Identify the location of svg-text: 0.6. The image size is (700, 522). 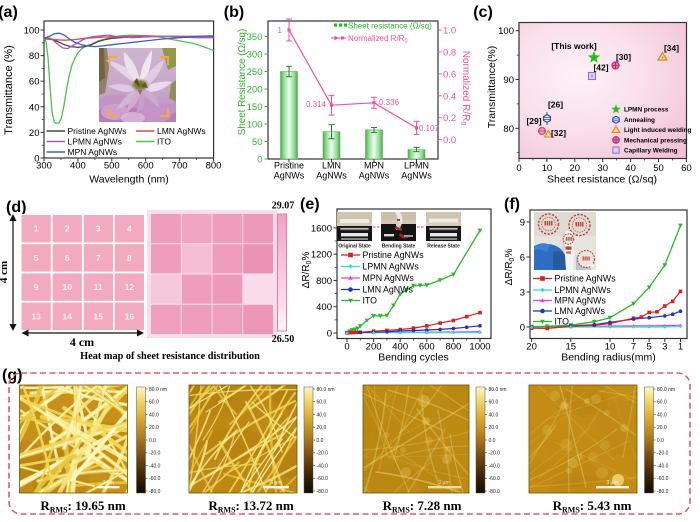
(449, 74).